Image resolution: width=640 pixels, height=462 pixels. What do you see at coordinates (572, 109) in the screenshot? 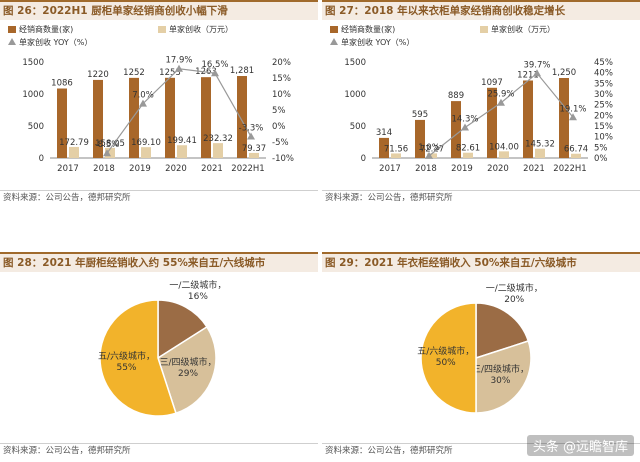
I see `yoy-label: 19.1%` at bounding box center [572, 109].